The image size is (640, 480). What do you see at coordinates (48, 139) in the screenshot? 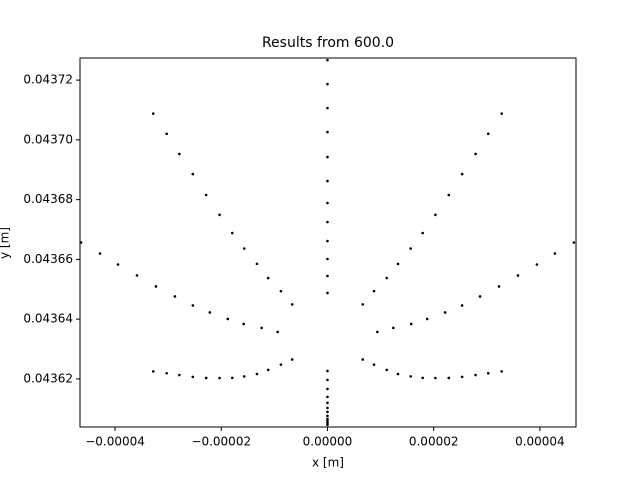
I see `y-tick-label: 0.04370` at bounding box center [48, 139].